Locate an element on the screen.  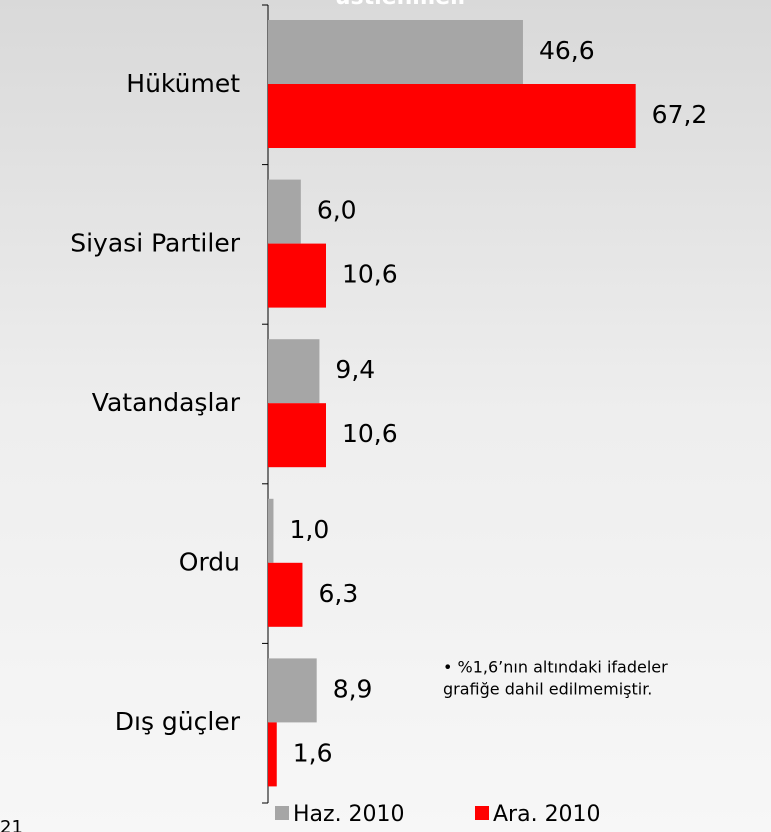
category-label: Vatandaşlar is located at coordinates (166, 402).